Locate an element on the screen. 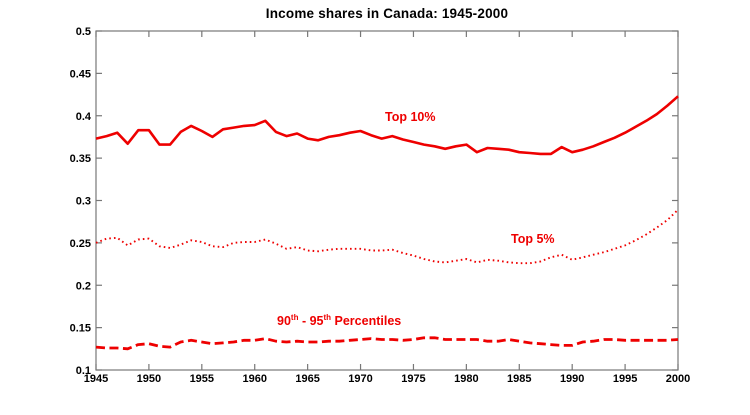 The width and height of the screenshot is (750, 415). label-text-part: 90 is located at coordinates (284, 321).